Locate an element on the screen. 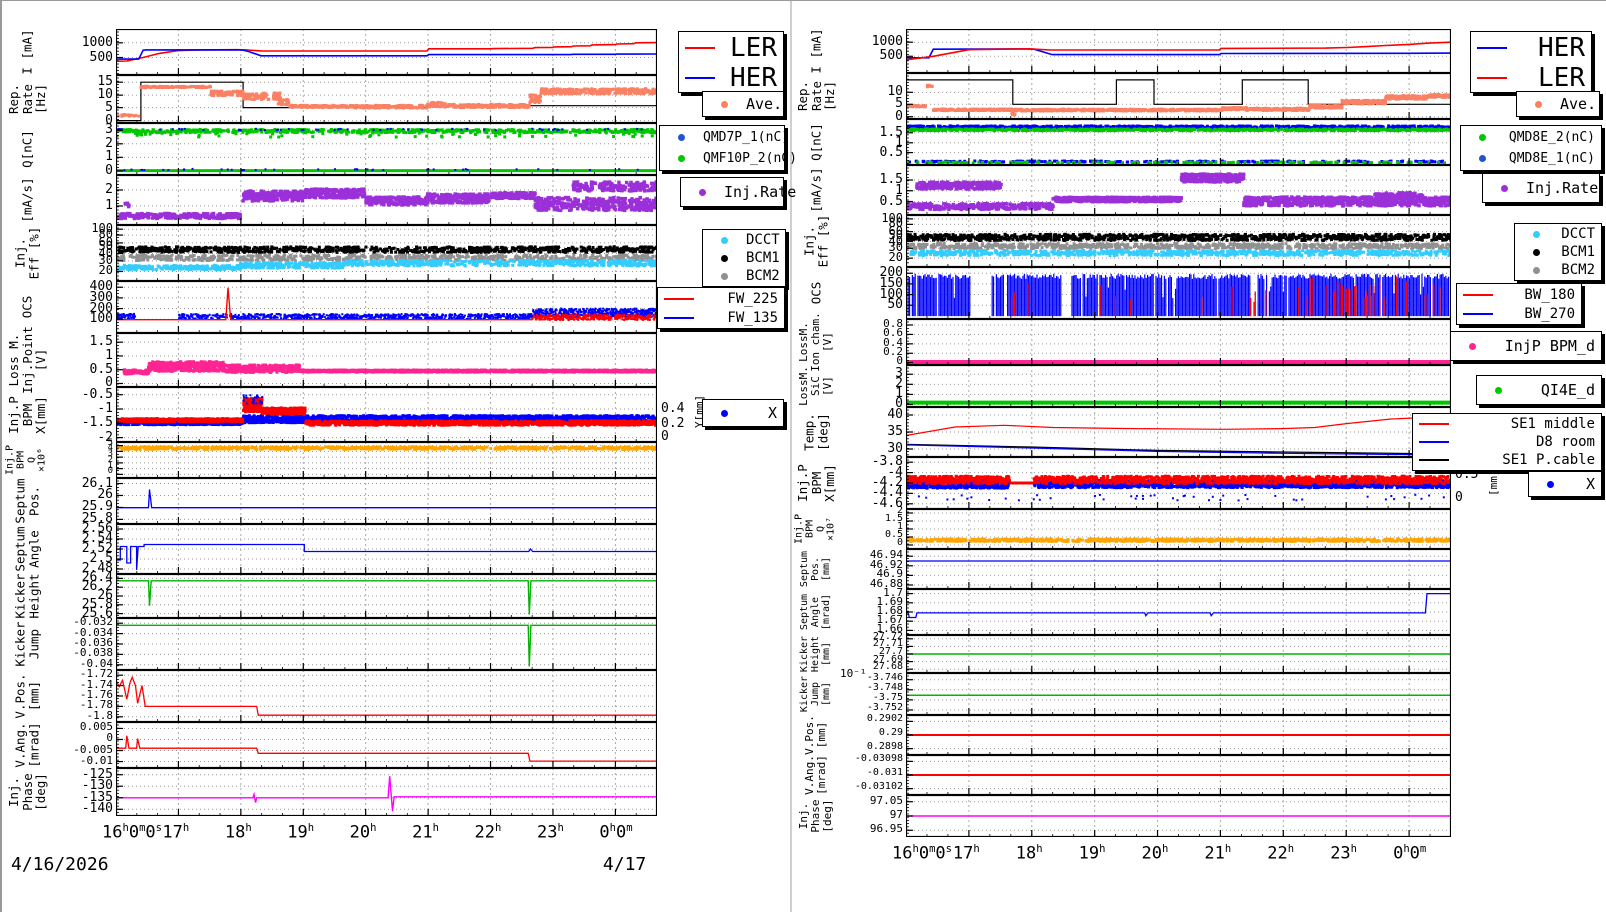 Image resolution: width=1606 pixels, height=912 pixels. y-tick-label: -0.01 is located at coordinates (96, 760).